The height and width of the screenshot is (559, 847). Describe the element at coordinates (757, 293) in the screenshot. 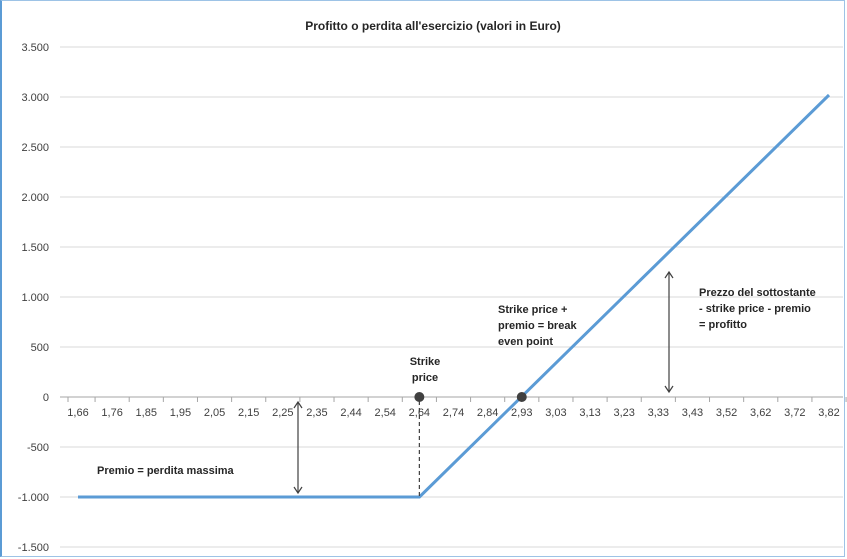

I see `profit-label-1: Prezzo del sottostante` at that location.